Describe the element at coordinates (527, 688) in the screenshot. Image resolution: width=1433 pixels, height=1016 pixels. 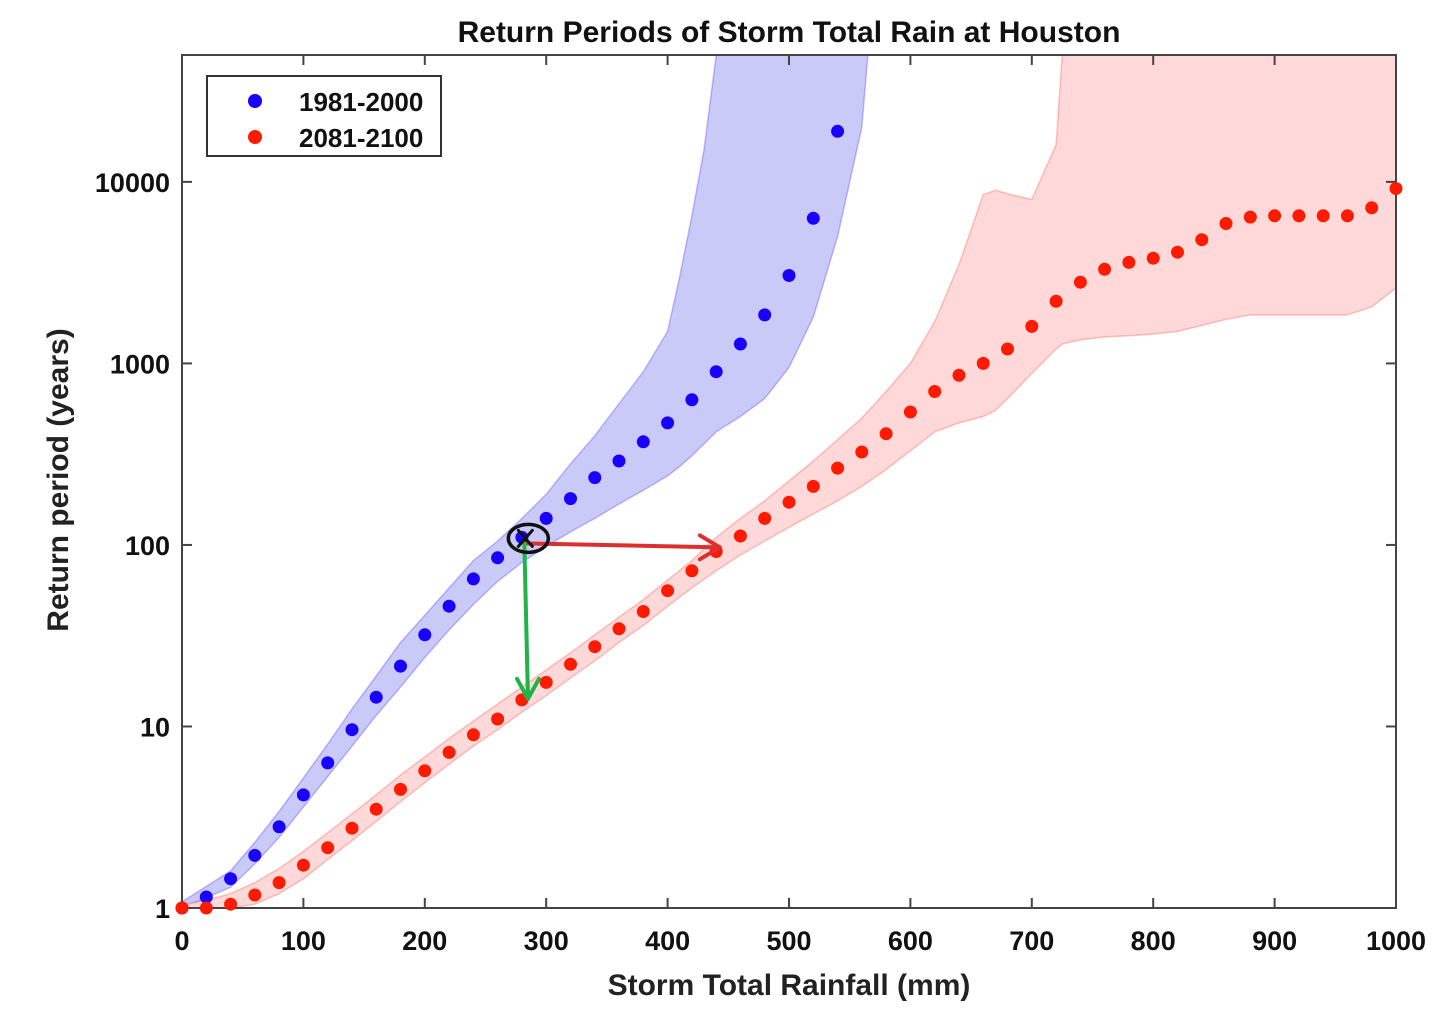
I see `green-arrow-head` at that location.